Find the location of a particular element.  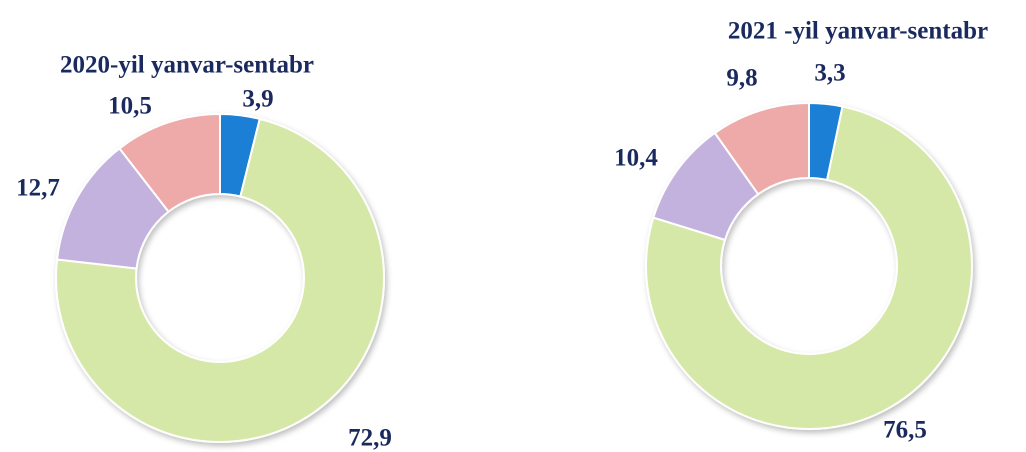

data-label: 12,7 is located at coordinates (38, 188).